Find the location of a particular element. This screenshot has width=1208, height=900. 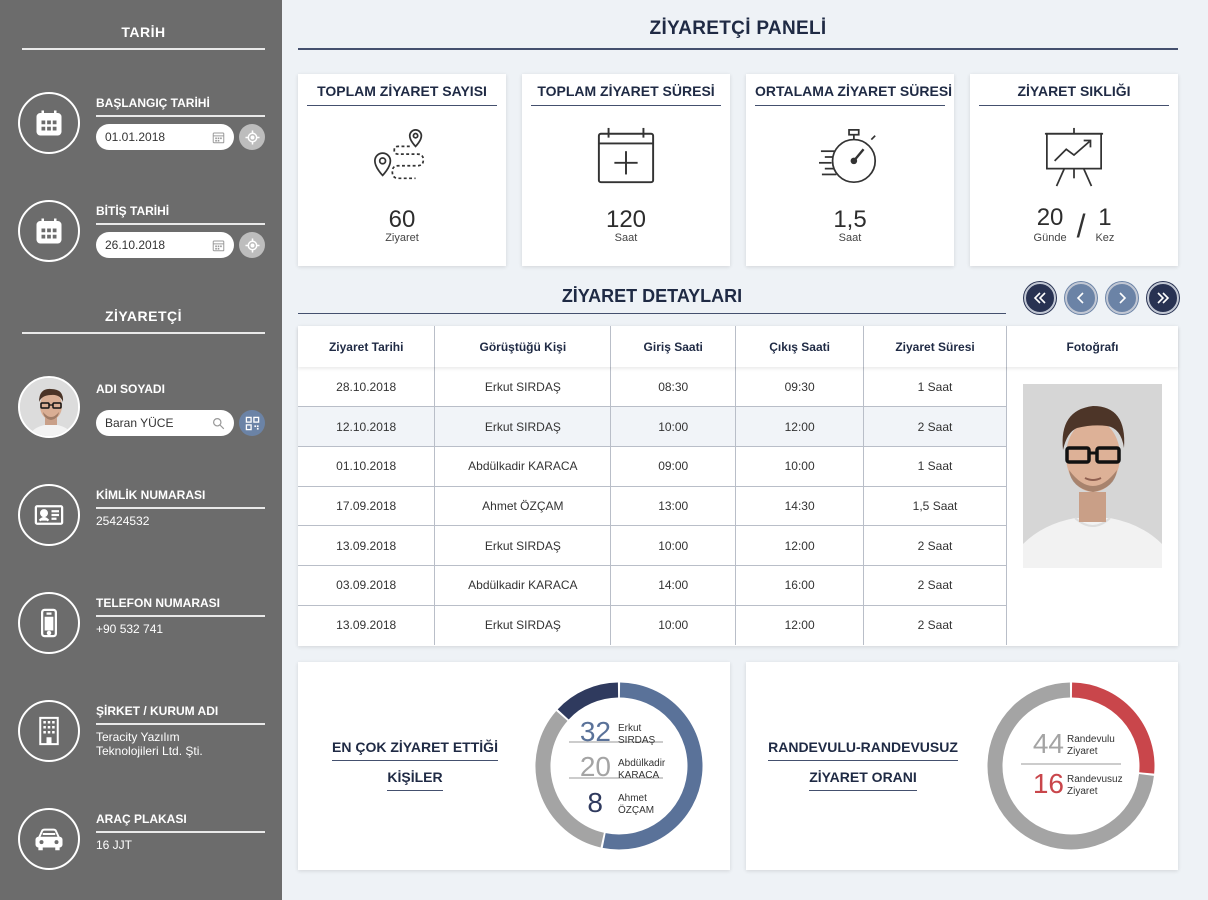

calendar-icon is located at coordinates (49, 231).